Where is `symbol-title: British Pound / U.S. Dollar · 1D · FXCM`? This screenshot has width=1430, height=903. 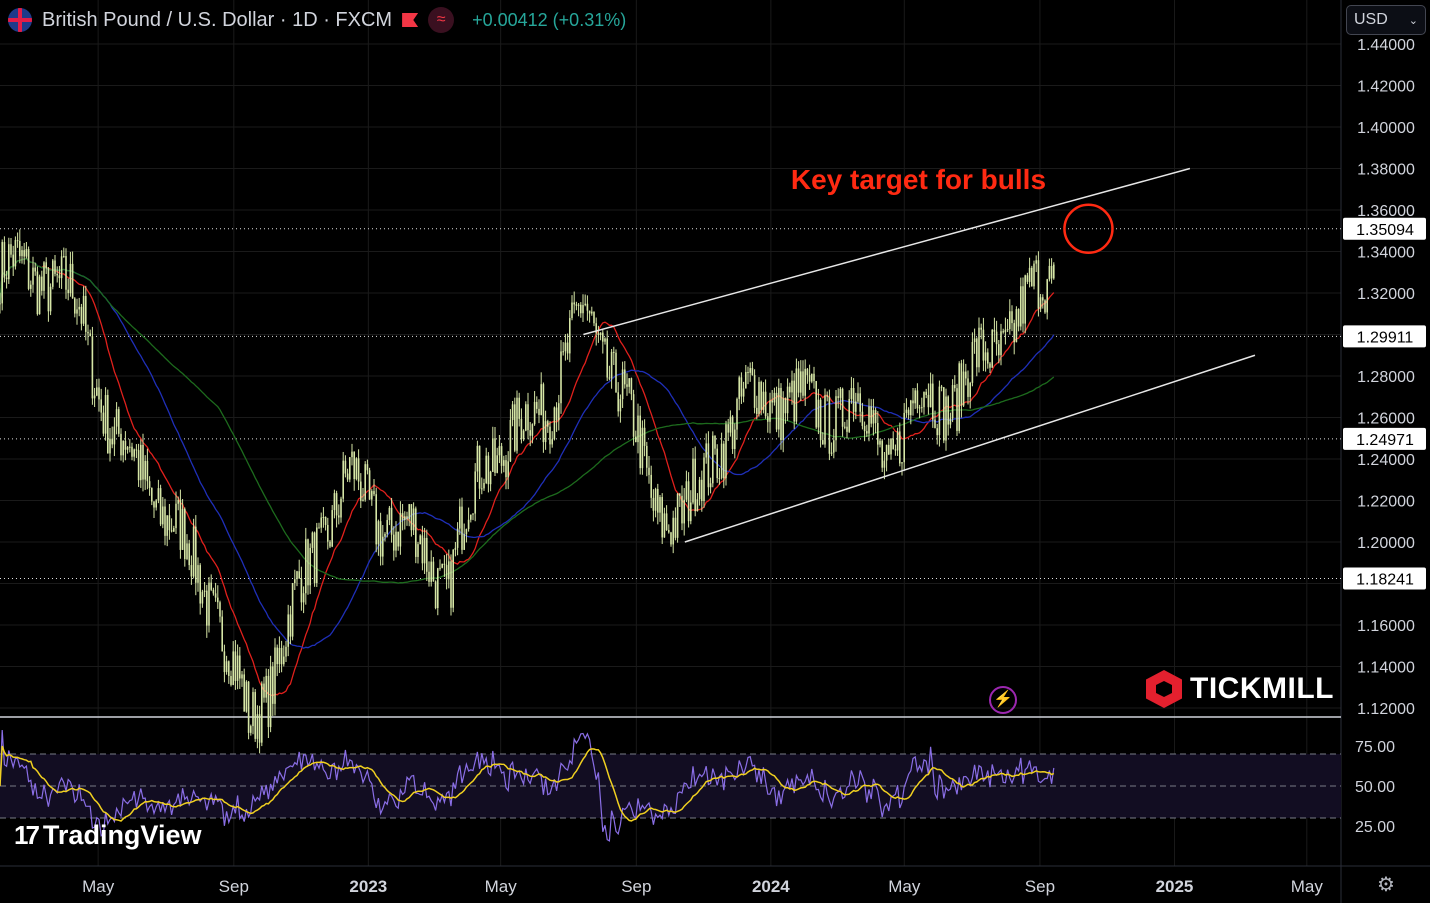 symbol-title: British Pound / U.S. Dollar · 1D · FXCM is located at coordinates (217, 19).